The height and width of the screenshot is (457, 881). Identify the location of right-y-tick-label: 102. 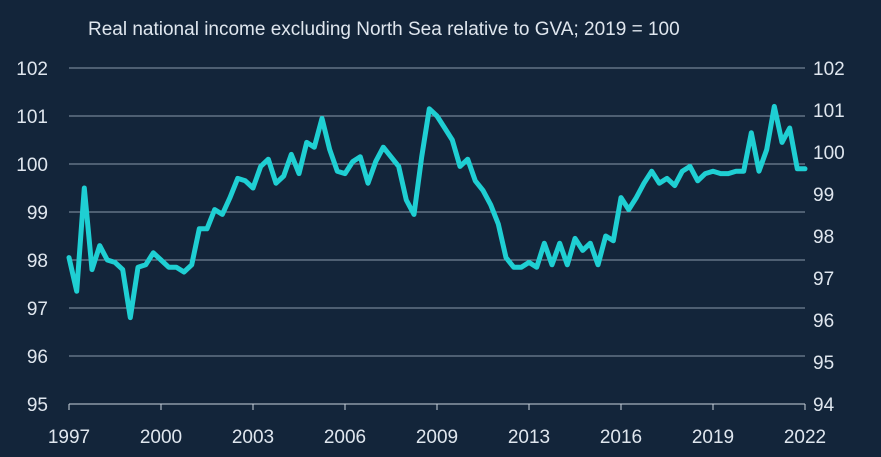
(829, 69).